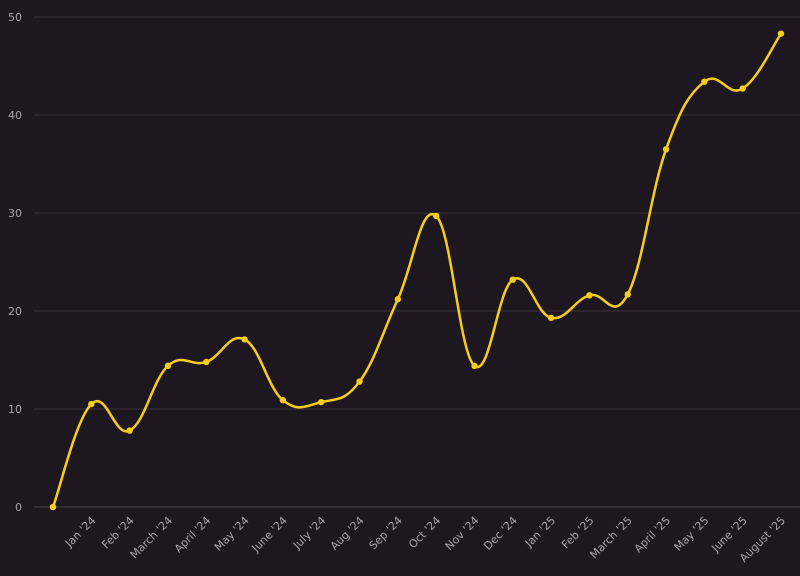  What do you see at coordinates (80, 532) in the screenshot?
I see `x-tick-label: Jan '24` at bounding box center [80, 532].